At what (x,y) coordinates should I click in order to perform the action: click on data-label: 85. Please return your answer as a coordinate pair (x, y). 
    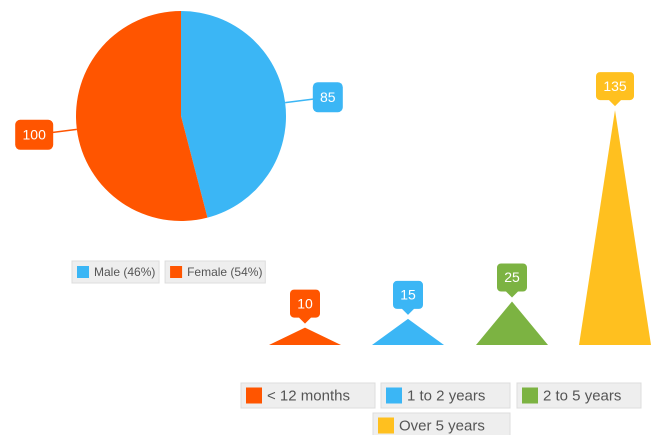
    Looking at the image, I should click on (328, 97).